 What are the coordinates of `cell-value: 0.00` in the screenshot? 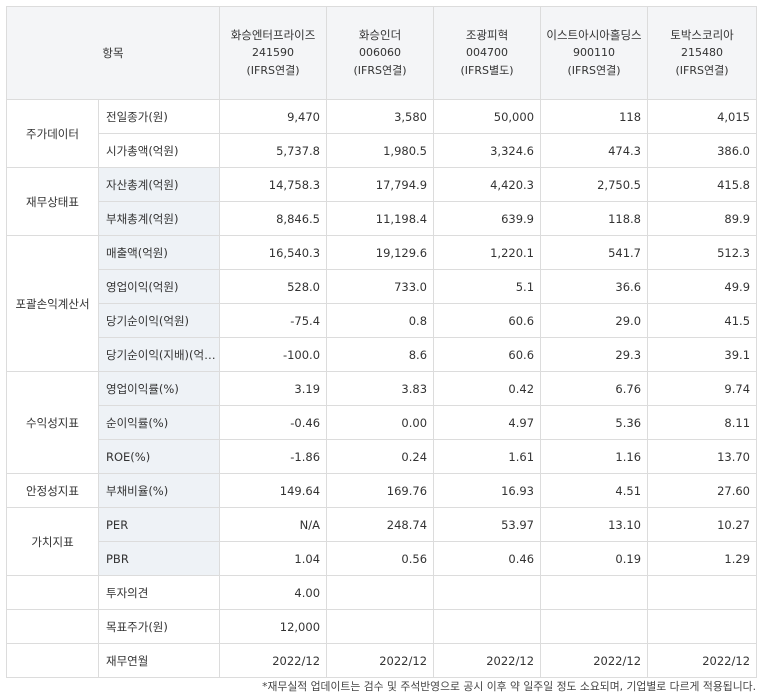 It's located at (380, 422).